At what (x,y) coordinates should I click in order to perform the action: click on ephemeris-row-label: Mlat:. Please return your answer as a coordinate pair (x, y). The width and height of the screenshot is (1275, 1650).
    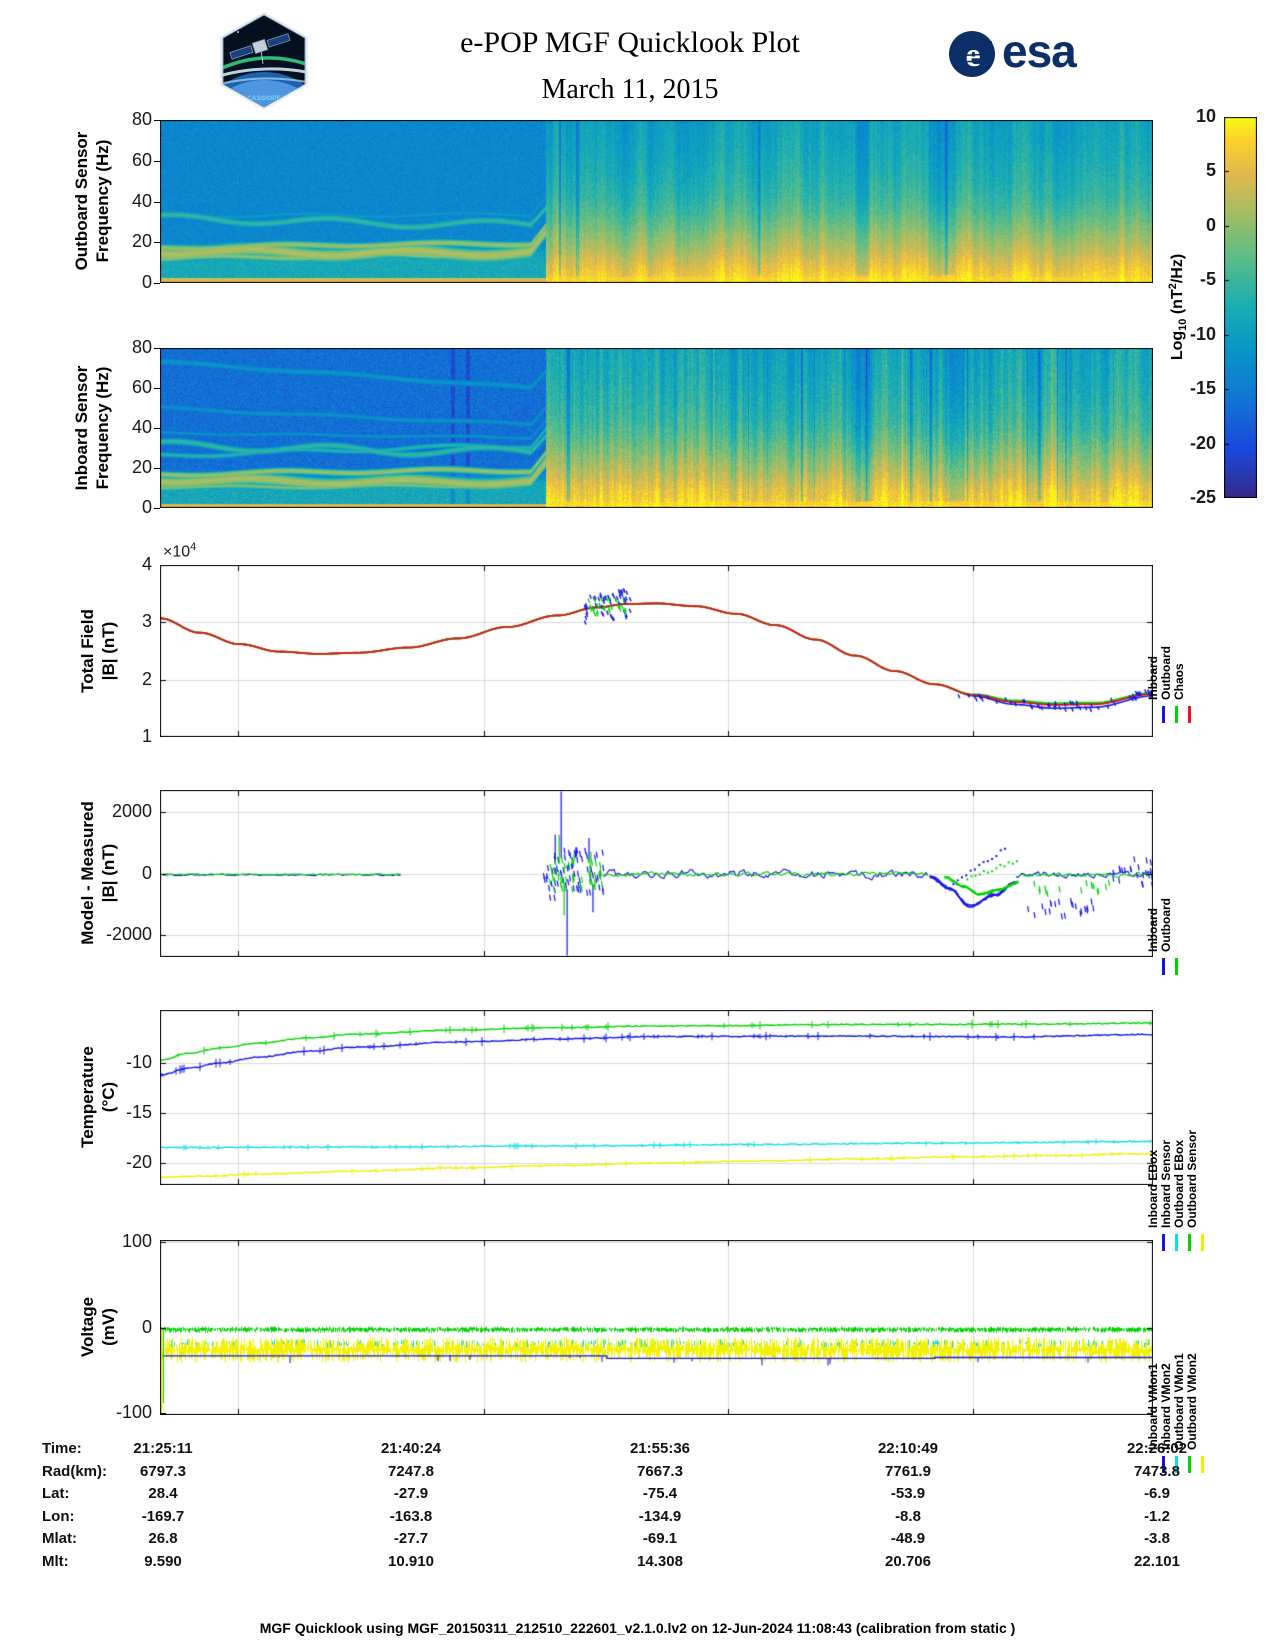
    Looking at the image, I should click on (59, 1538).